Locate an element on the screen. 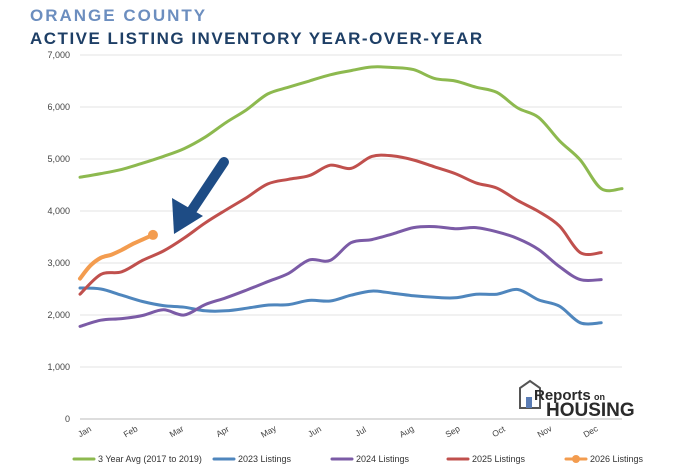  x-tick-label: Aug is located at coordinates (406, 431).